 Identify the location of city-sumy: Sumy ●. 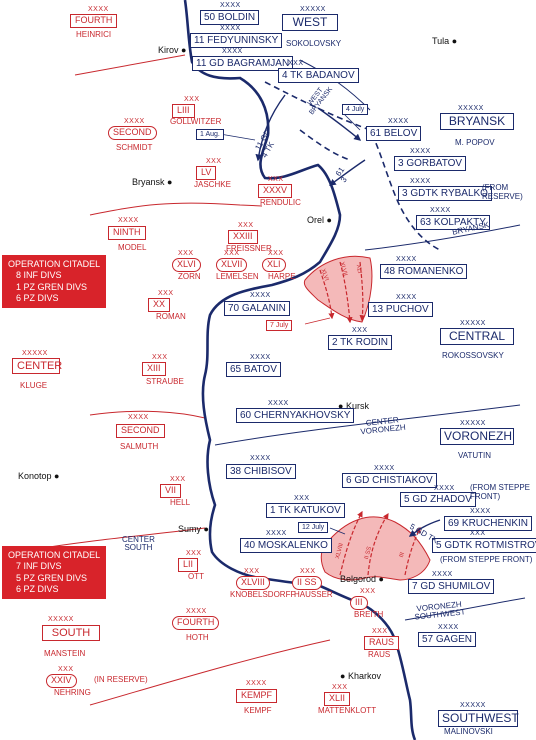
(193, 529).